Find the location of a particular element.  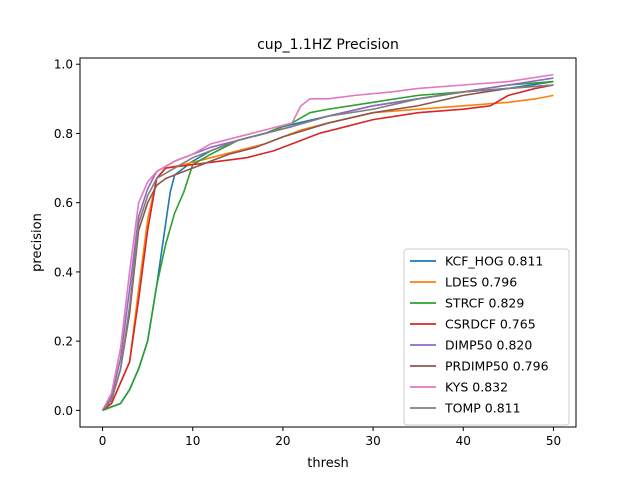

y-tick-label: 1.0 is located at coordinates (63, 65).